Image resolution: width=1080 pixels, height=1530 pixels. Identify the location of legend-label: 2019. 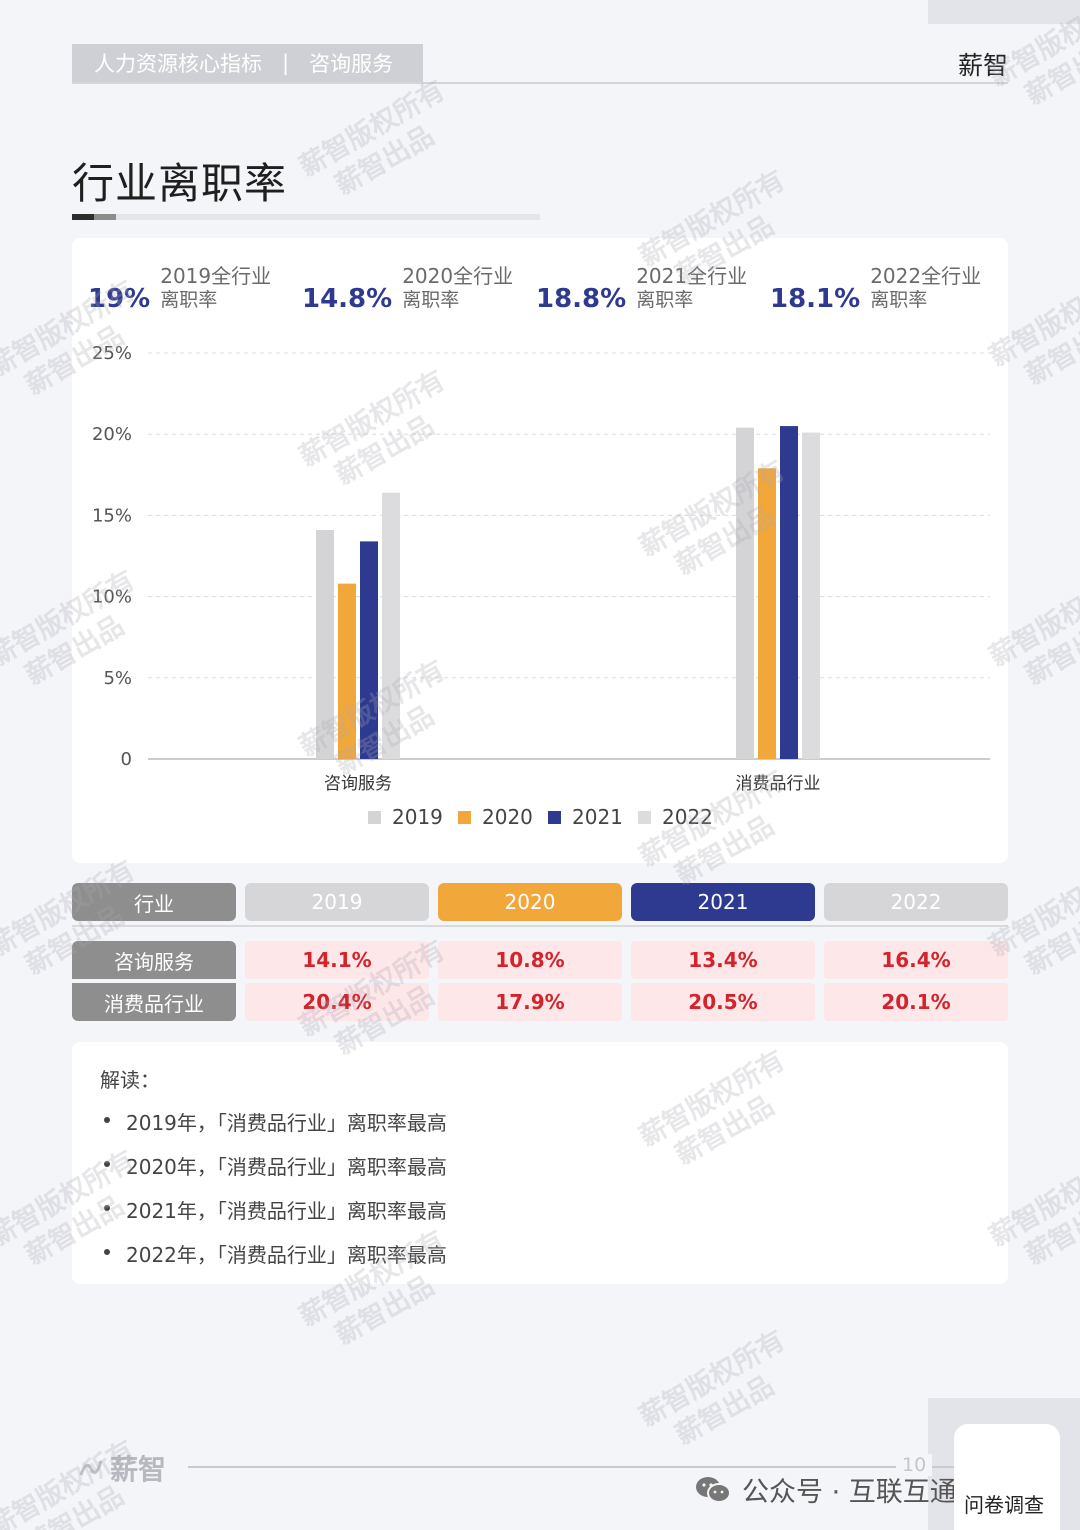
(417, 817).